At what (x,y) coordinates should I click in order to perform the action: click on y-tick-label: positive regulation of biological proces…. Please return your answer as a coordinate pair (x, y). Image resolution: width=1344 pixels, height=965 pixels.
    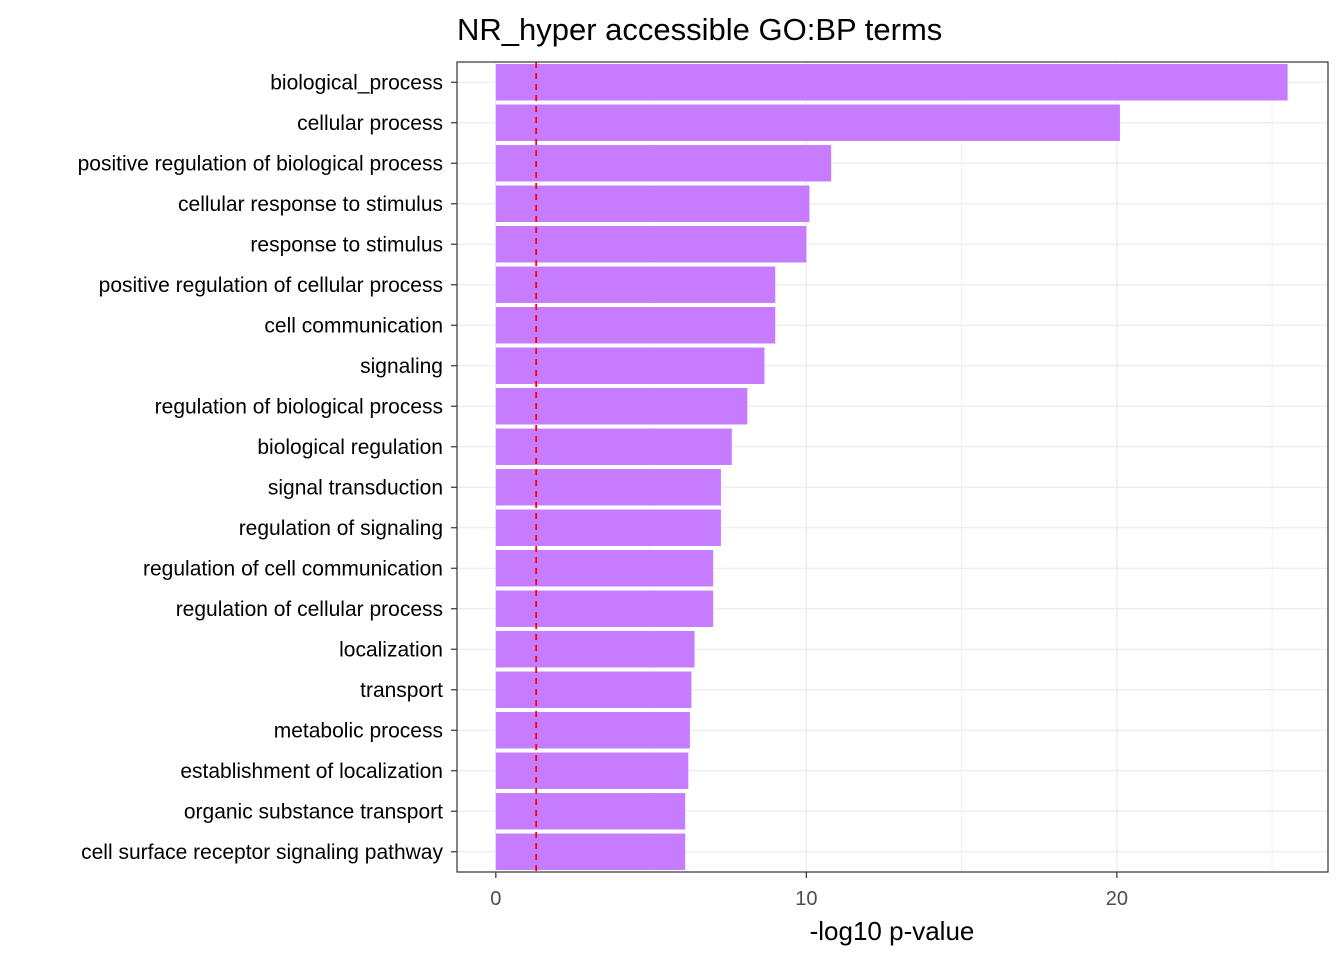
    Looking at the image, I should click on (260, 163).